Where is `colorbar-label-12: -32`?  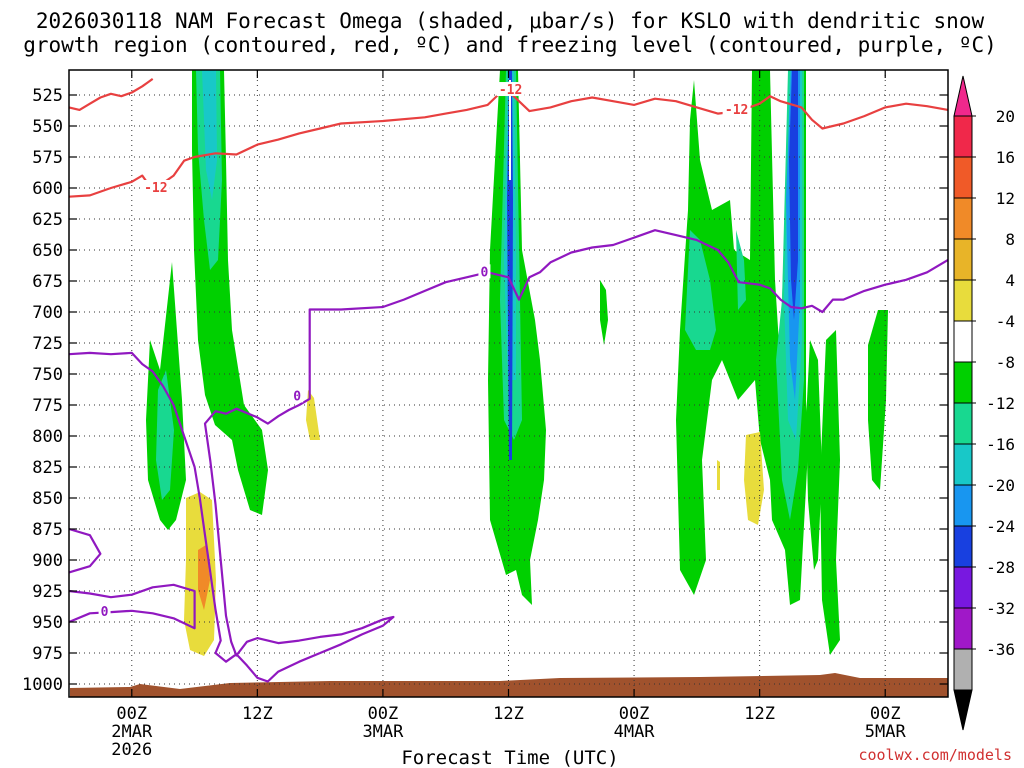
colorbar-label-12: -32 is located at coordinates (1000, 608).